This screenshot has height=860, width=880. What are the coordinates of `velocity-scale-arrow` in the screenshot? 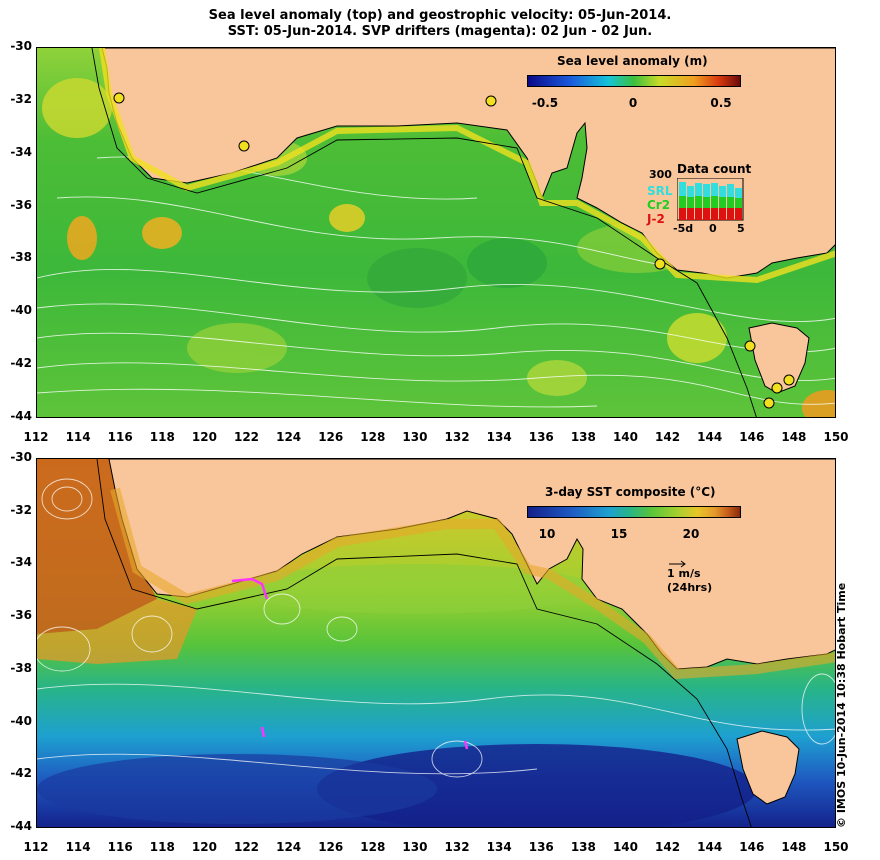 It's located at (677, 564).